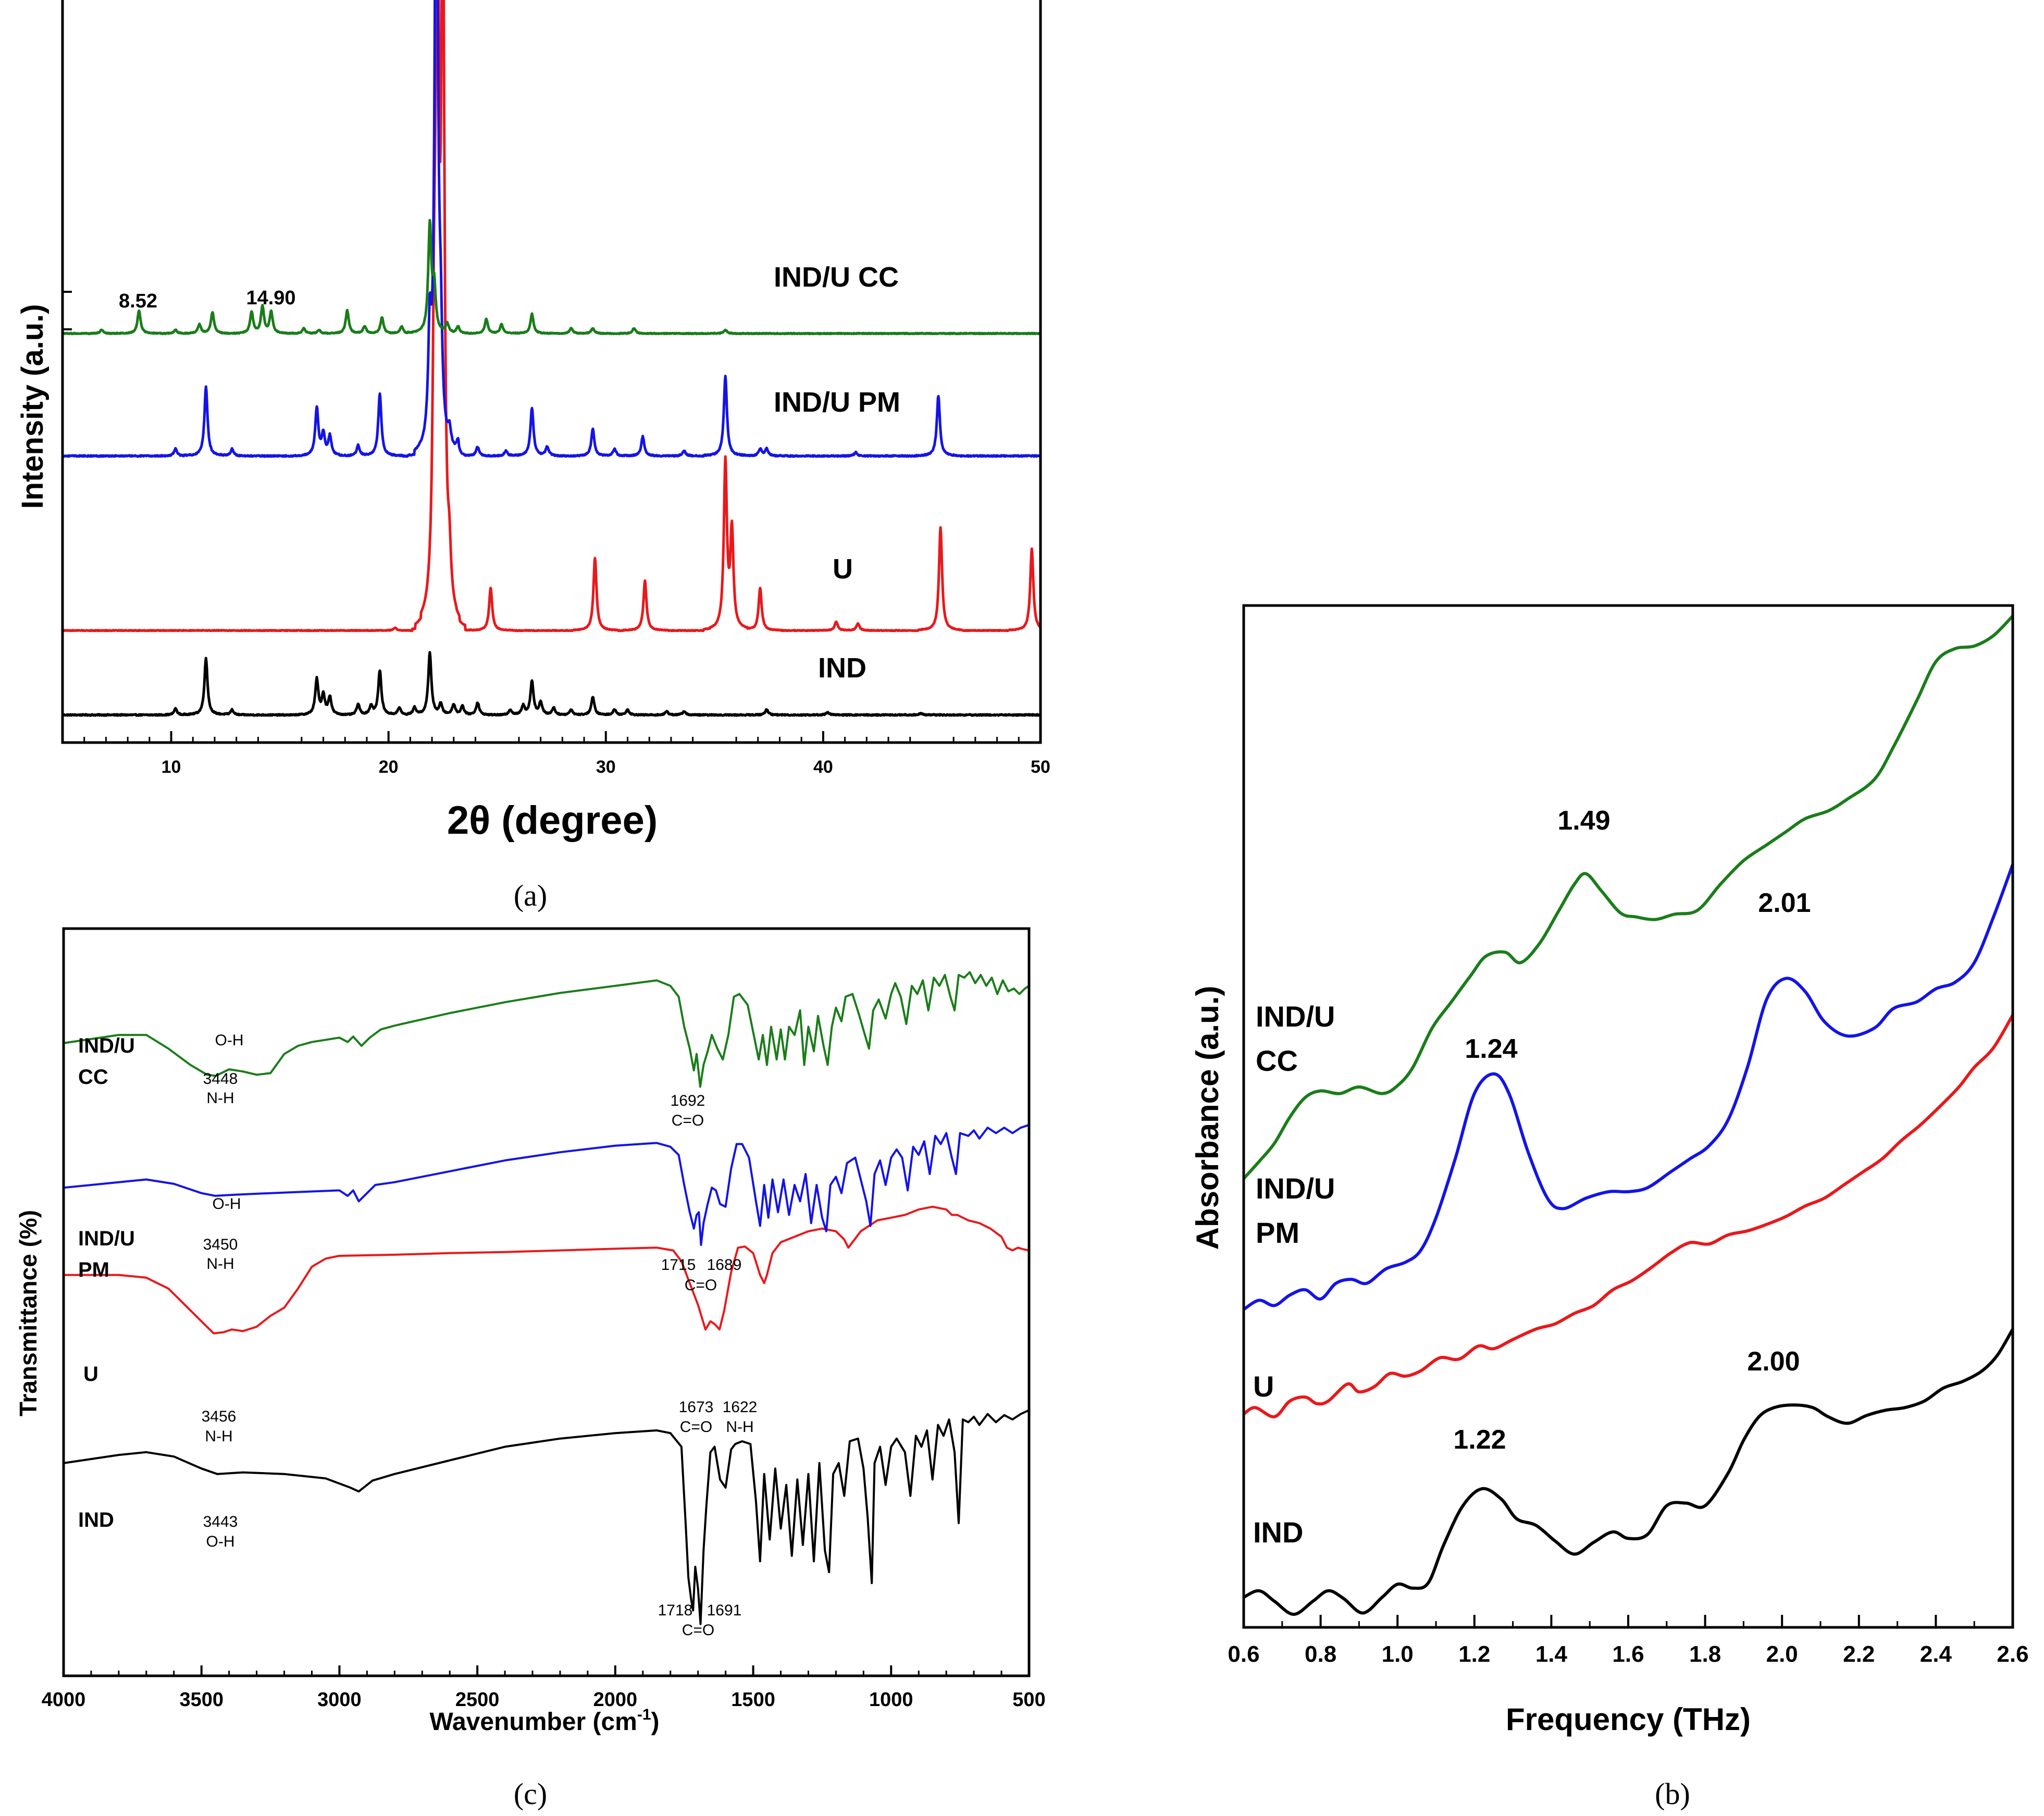 Image resolution: width=2044 pixels, height=1816 pixels. I want to click on panel-c-u-3456: 3456, so click(219, 1416).